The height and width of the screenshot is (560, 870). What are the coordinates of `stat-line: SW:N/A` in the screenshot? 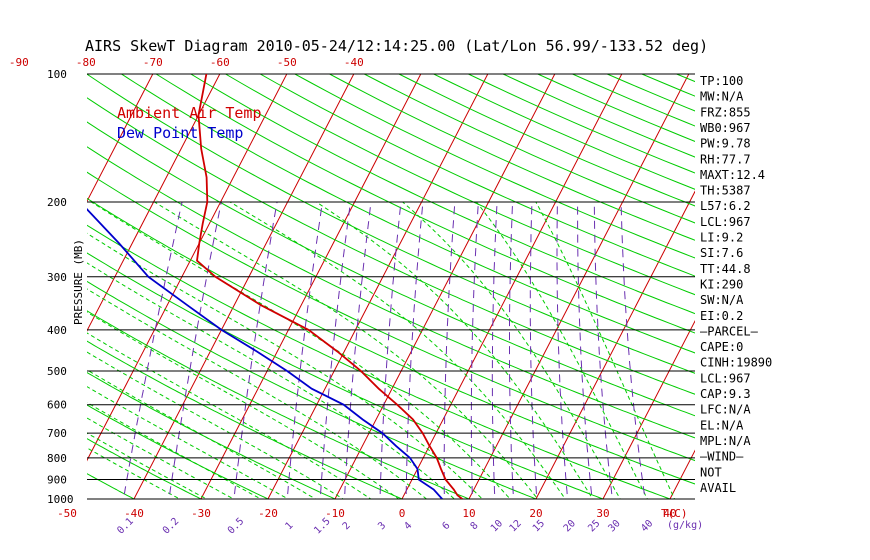 It's located at (722, 300).